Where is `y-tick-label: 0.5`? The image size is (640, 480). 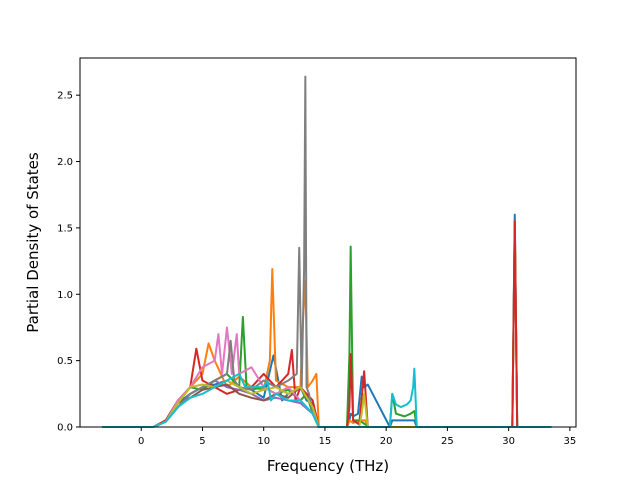 y-tick-label: 0.5 is located at coordinates (65, 361).